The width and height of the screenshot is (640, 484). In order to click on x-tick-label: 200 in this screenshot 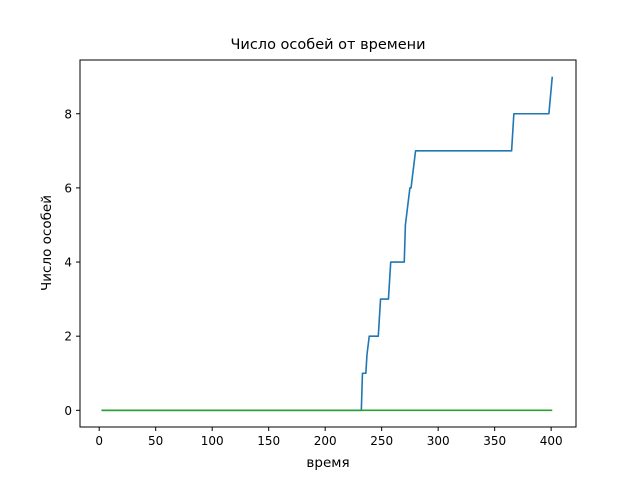, I will do `click(325, 441)`.